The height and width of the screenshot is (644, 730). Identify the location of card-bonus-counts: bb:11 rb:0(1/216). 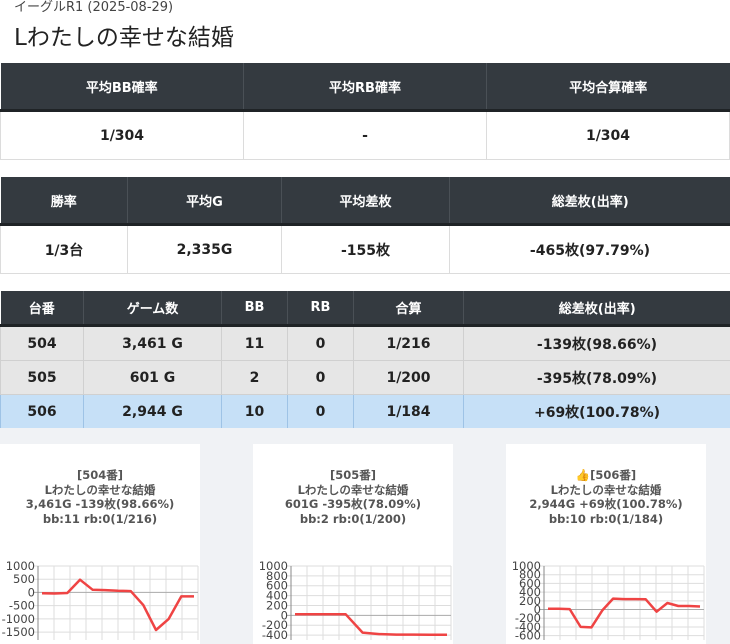
(100, 518).